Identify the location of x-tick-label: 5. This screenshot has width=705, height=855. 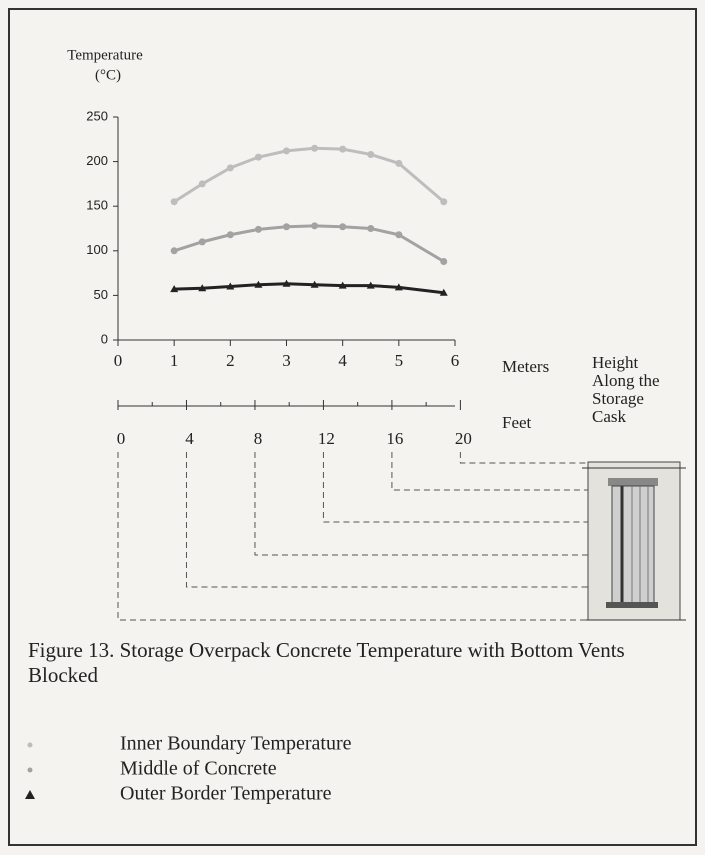
(399, 360).